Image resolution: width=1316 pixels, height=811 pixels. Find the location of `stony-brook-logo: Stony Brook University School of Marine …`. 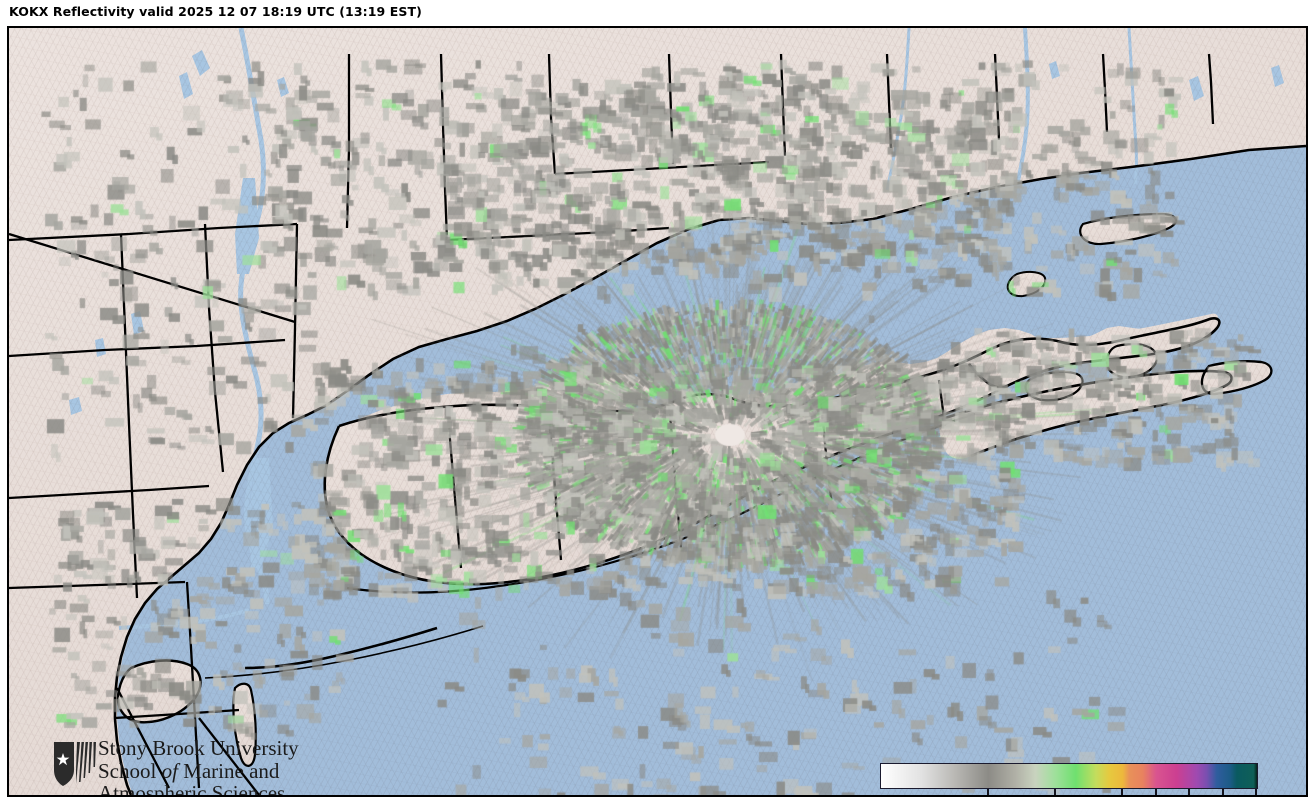

stony-brook-logo: Stony Brook University School of Marine … is located at coordinates (182, 766).